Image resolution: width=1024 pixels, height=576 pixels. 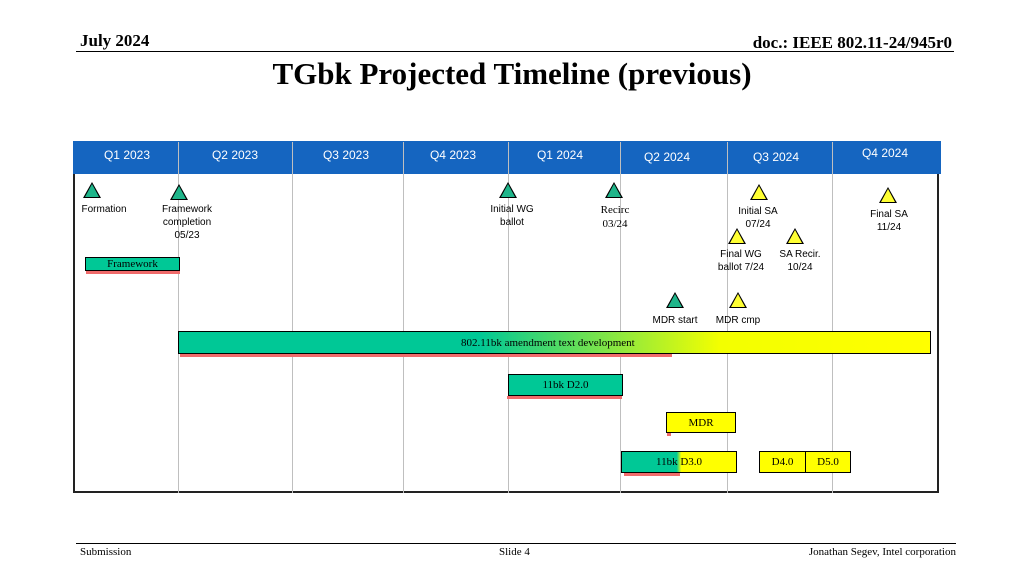 What do you see at coordinates (758, 224) in the screenshot?
I see `milestone-initial-sa-label-2: 07/24` at bounding box center [758, 224].